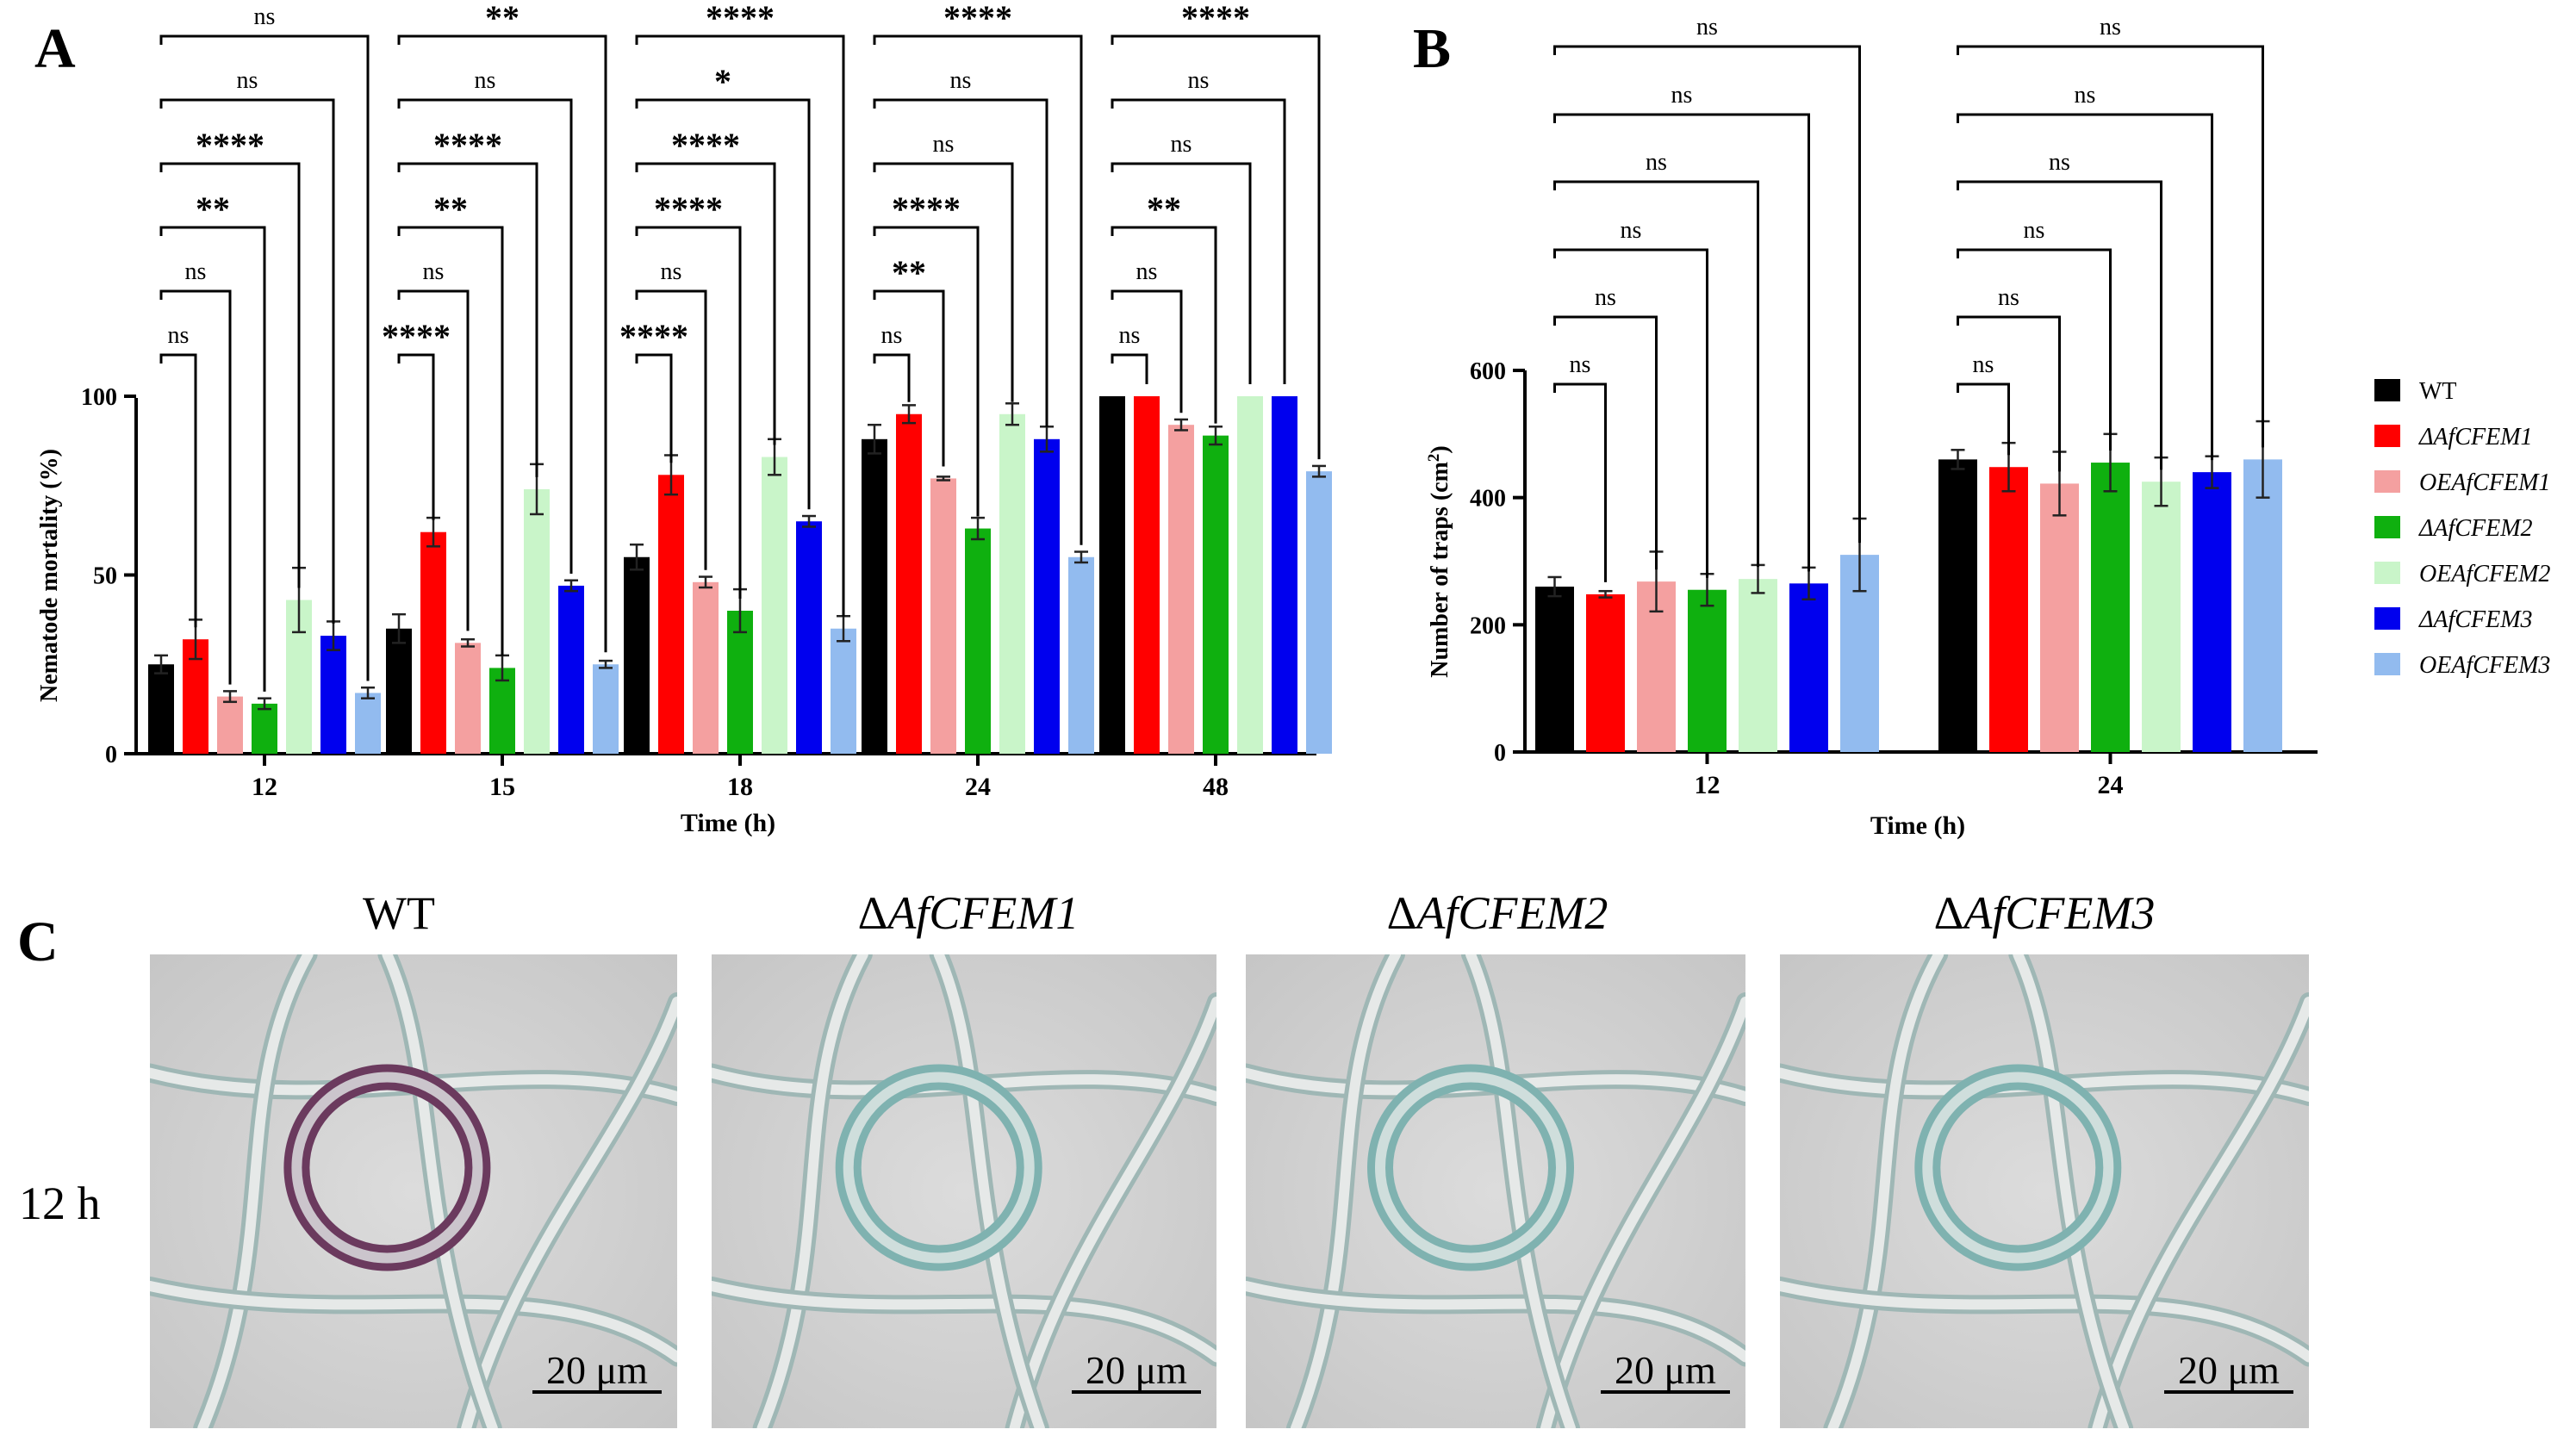 Image resolution: width=2576 pixels, height=1448 pixels. What do you see at coordinates (1434, 459) in the screenshot?
I see `chart-b-y-label-sup: 2` at bounding box center [1434, 459].